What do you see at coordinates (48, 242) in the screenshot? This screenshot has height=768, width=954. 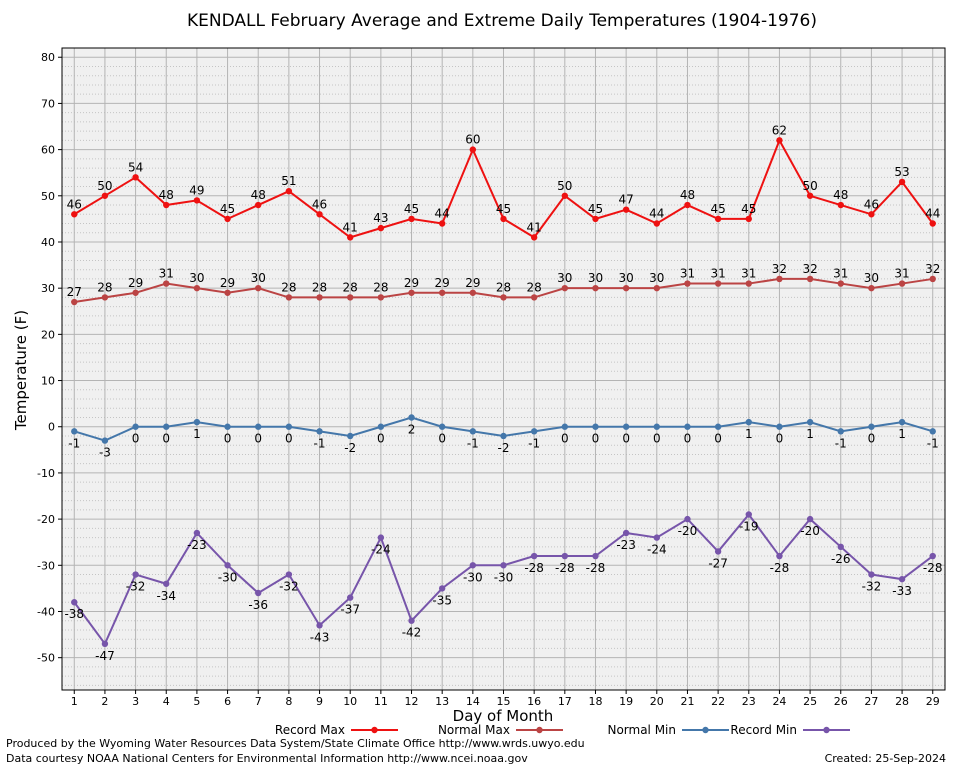 I see `y-tick-label: 40` at bounding box center [48, 242].